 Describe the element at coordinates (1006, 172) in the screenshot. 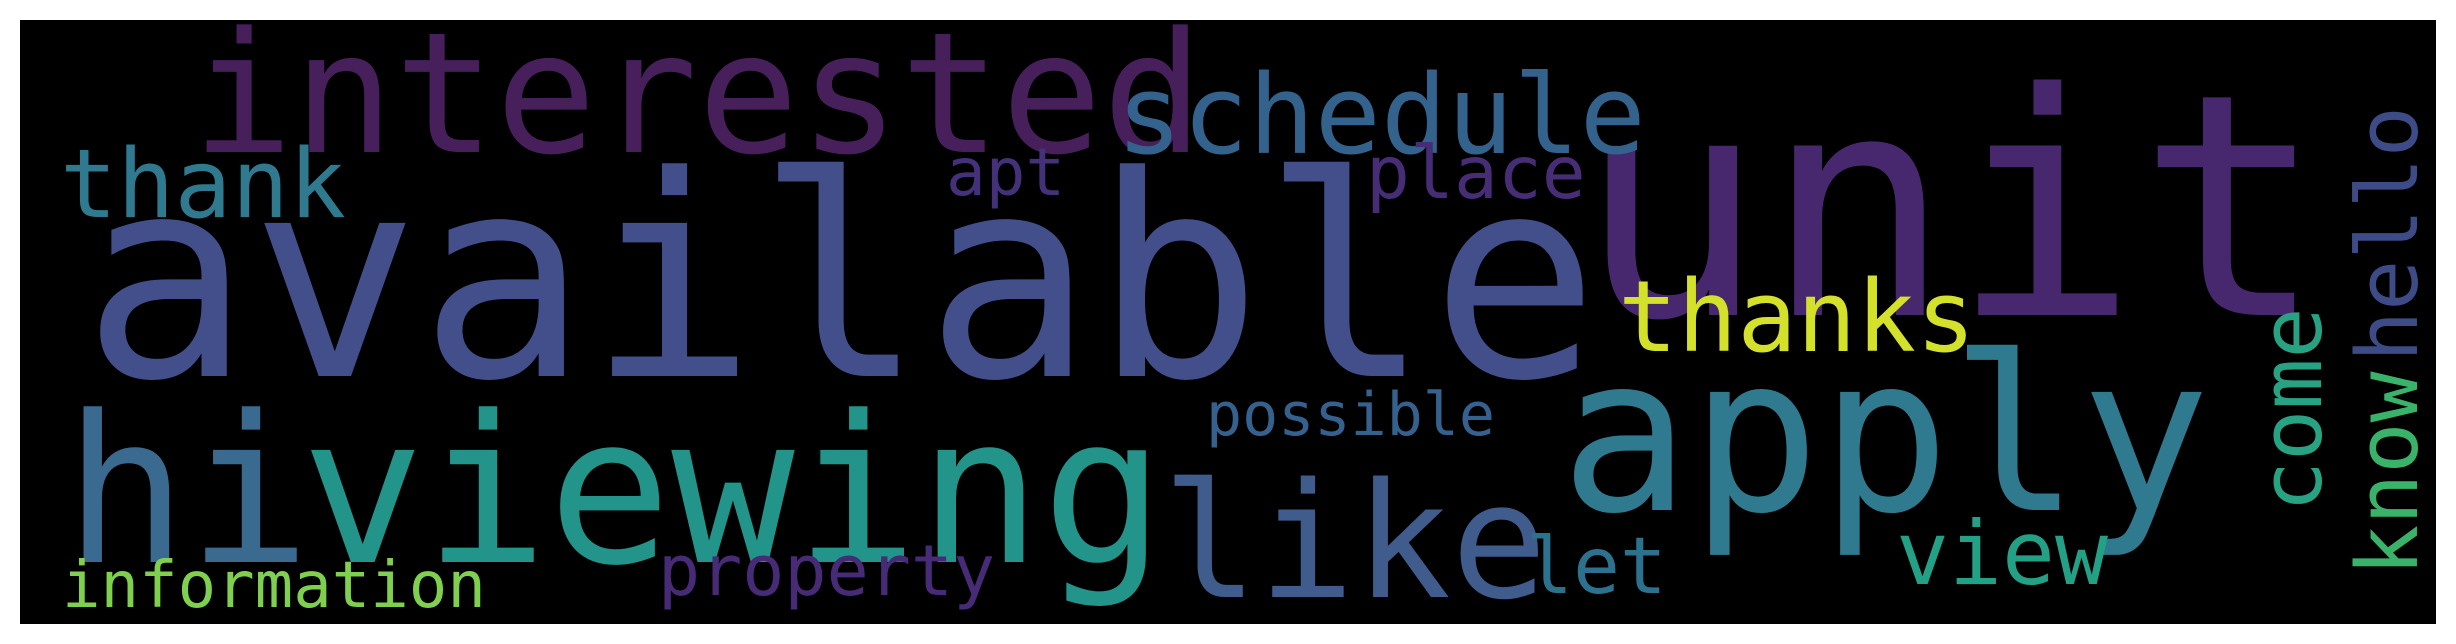

I see `word-apt: apt` at that location.